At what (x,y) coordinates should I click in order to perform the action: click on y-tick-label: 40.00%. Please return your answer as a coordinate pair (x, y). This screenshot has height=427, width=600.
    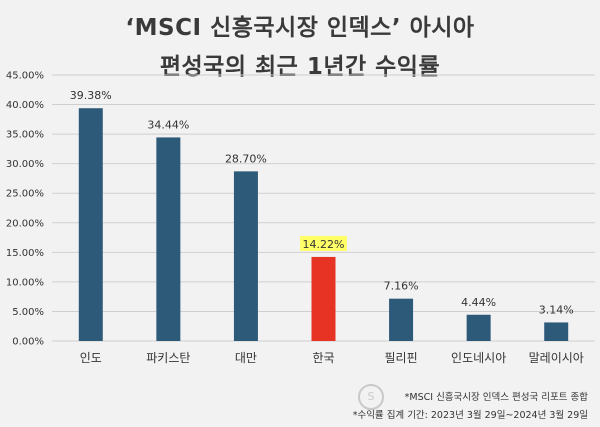
    Looking at the image, I should click on (25, 105).